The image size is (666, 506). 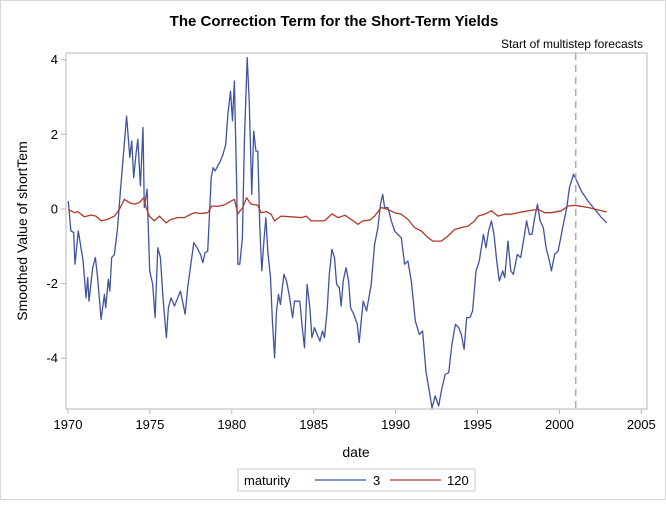 I want to click on legend-label-120: 120, so click(x=458, y=480).